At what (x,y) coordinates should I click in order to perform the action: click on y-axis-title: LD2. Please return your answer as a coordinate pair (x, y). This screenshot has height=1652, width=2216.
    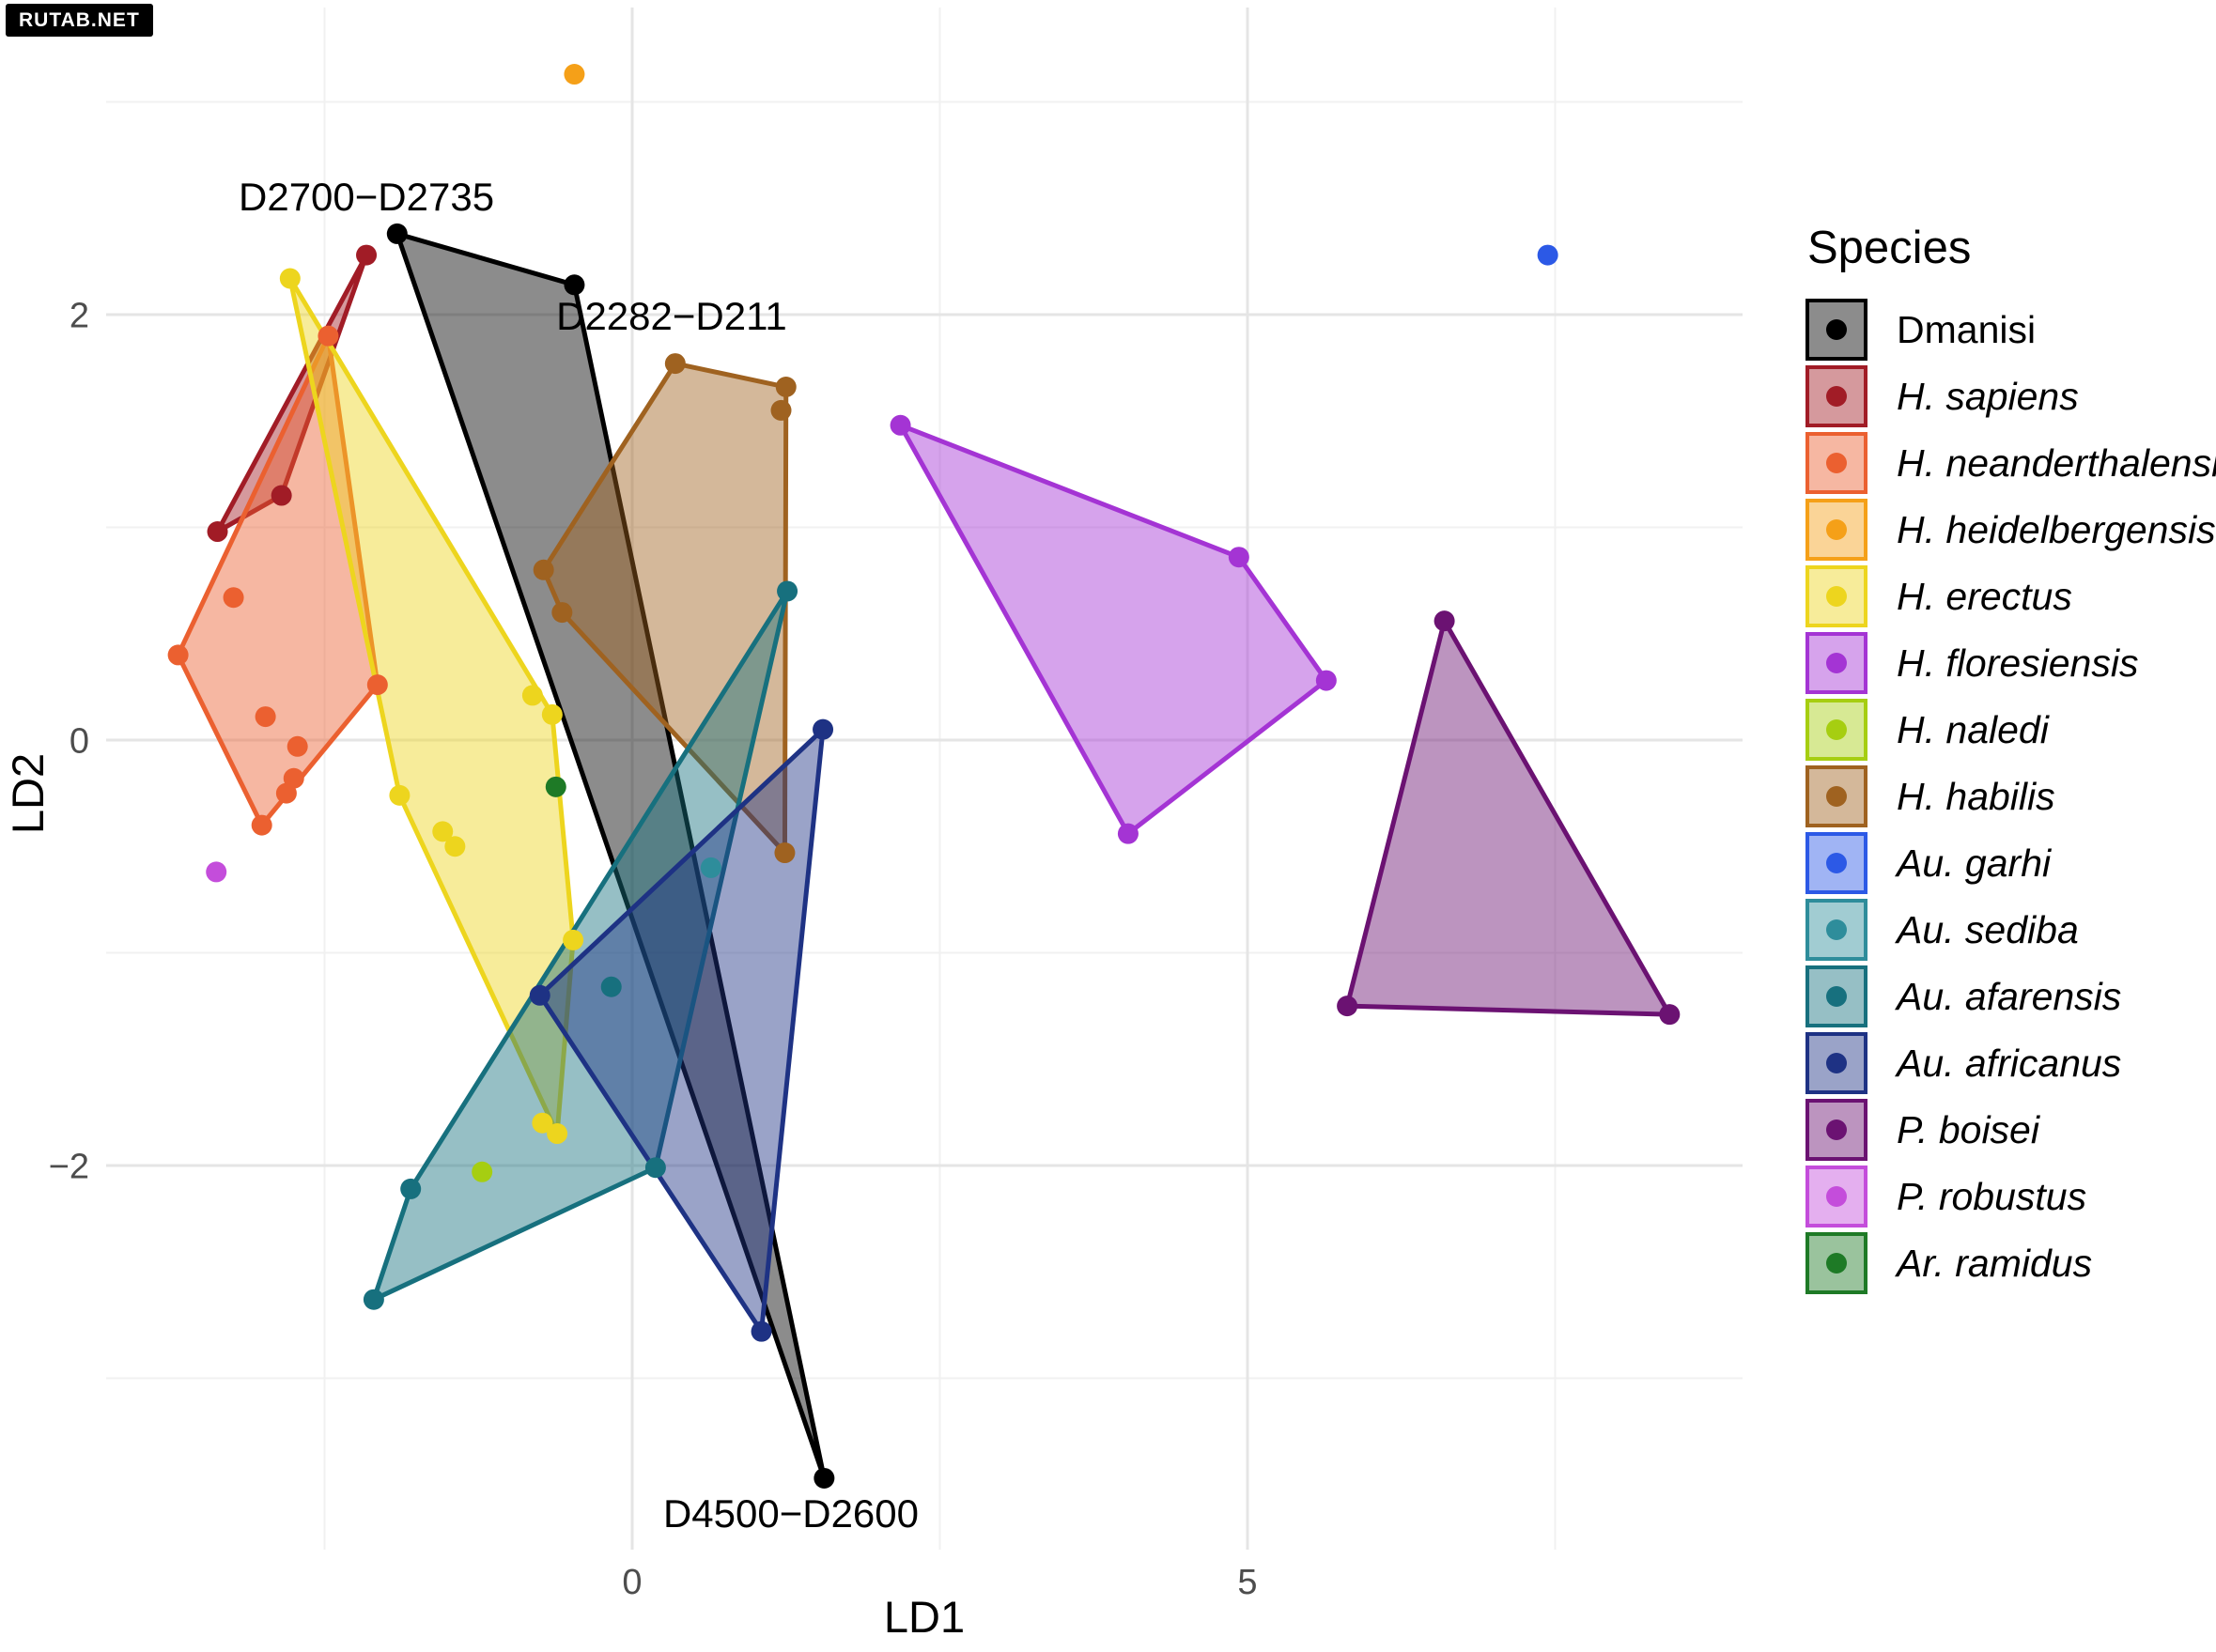
    Looking at the image, I should click on (28, 793).